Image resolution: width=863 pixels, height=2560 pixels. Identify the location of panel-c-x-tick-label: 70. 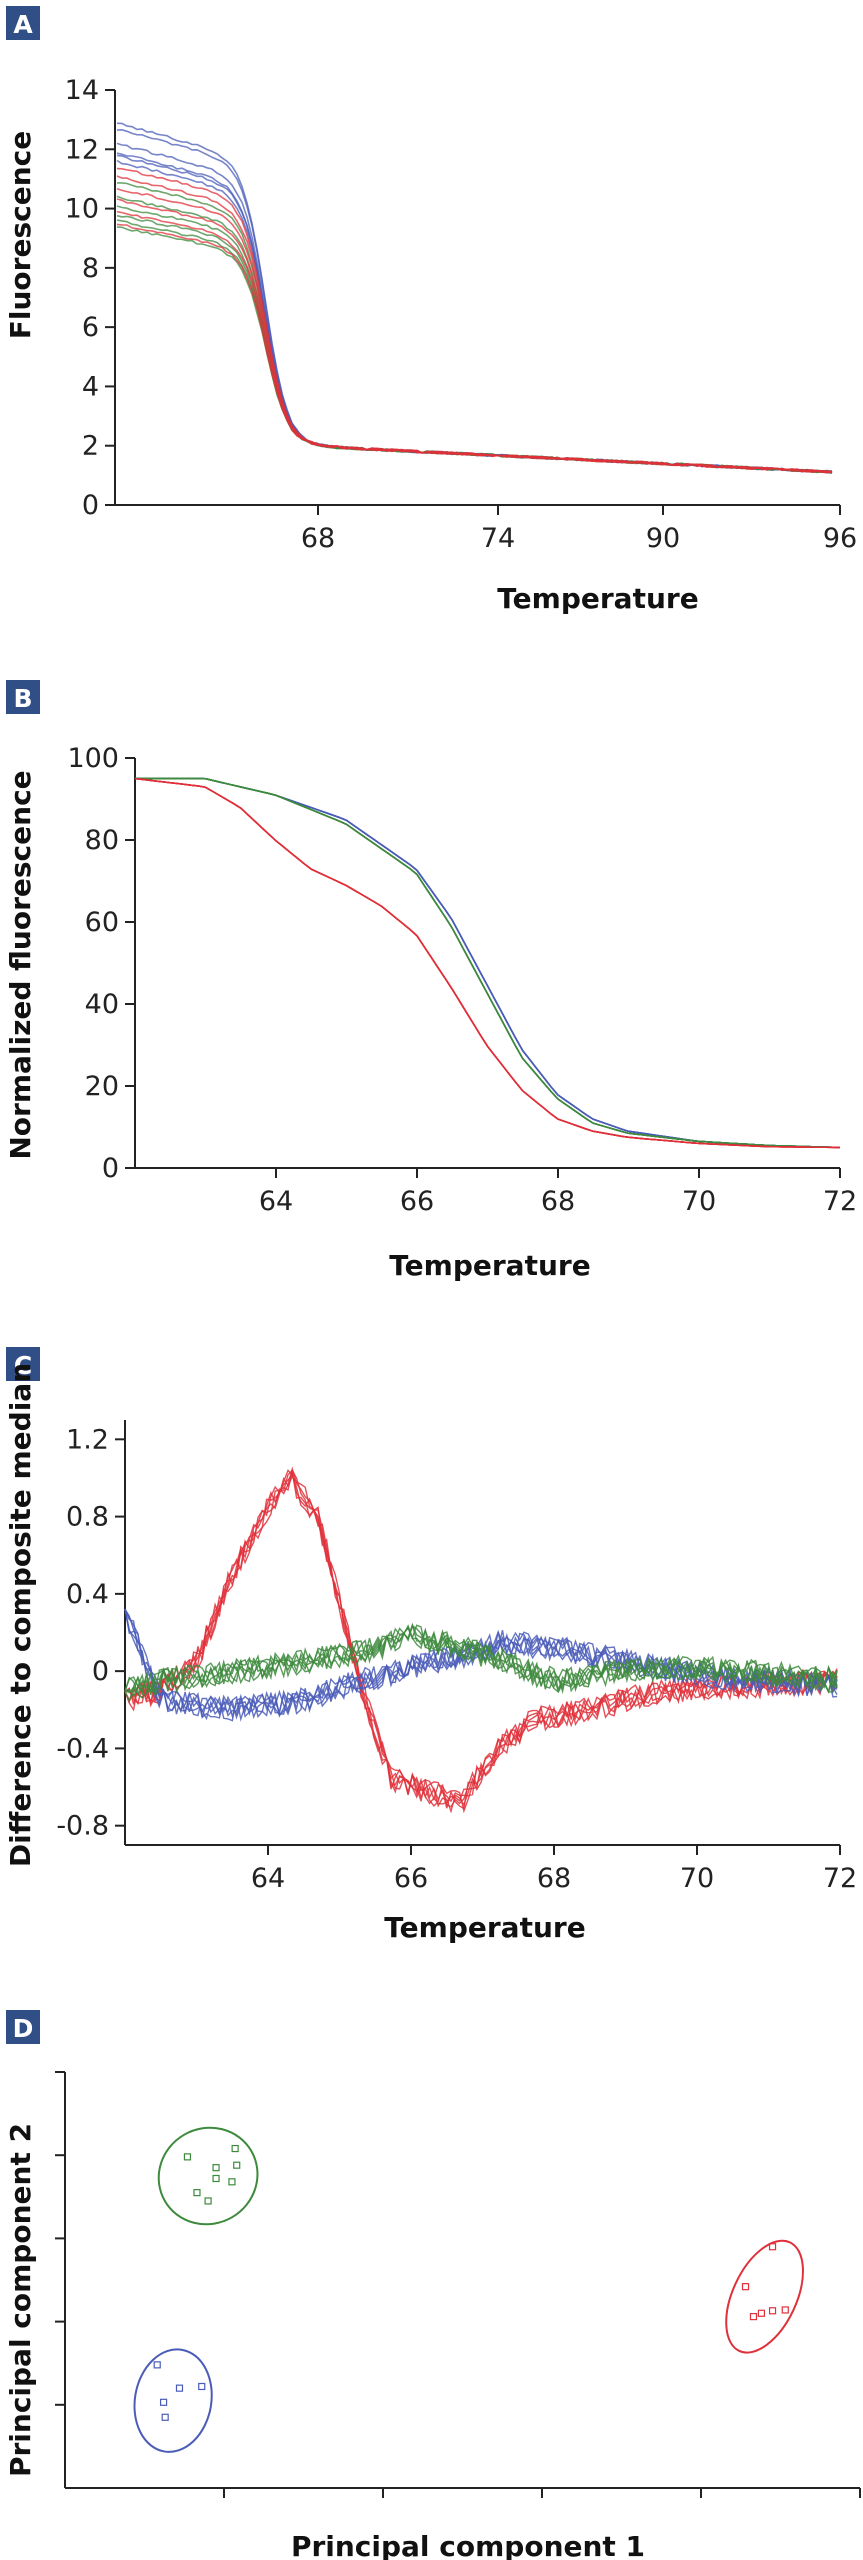
(697, 1878).